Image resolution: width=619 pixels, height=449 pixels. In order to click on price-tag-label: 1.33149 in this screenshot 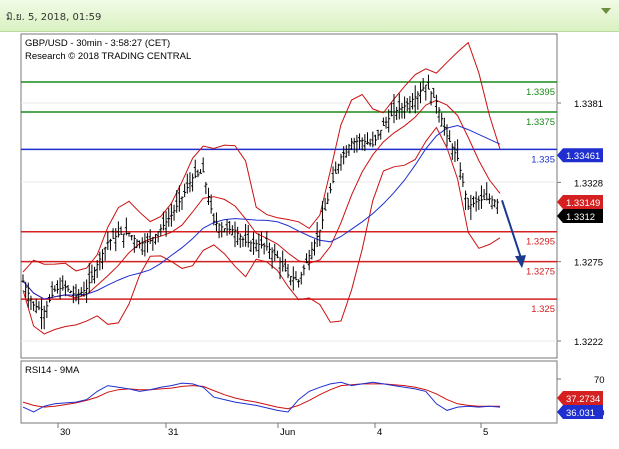, I will do `click(583, 203)`.